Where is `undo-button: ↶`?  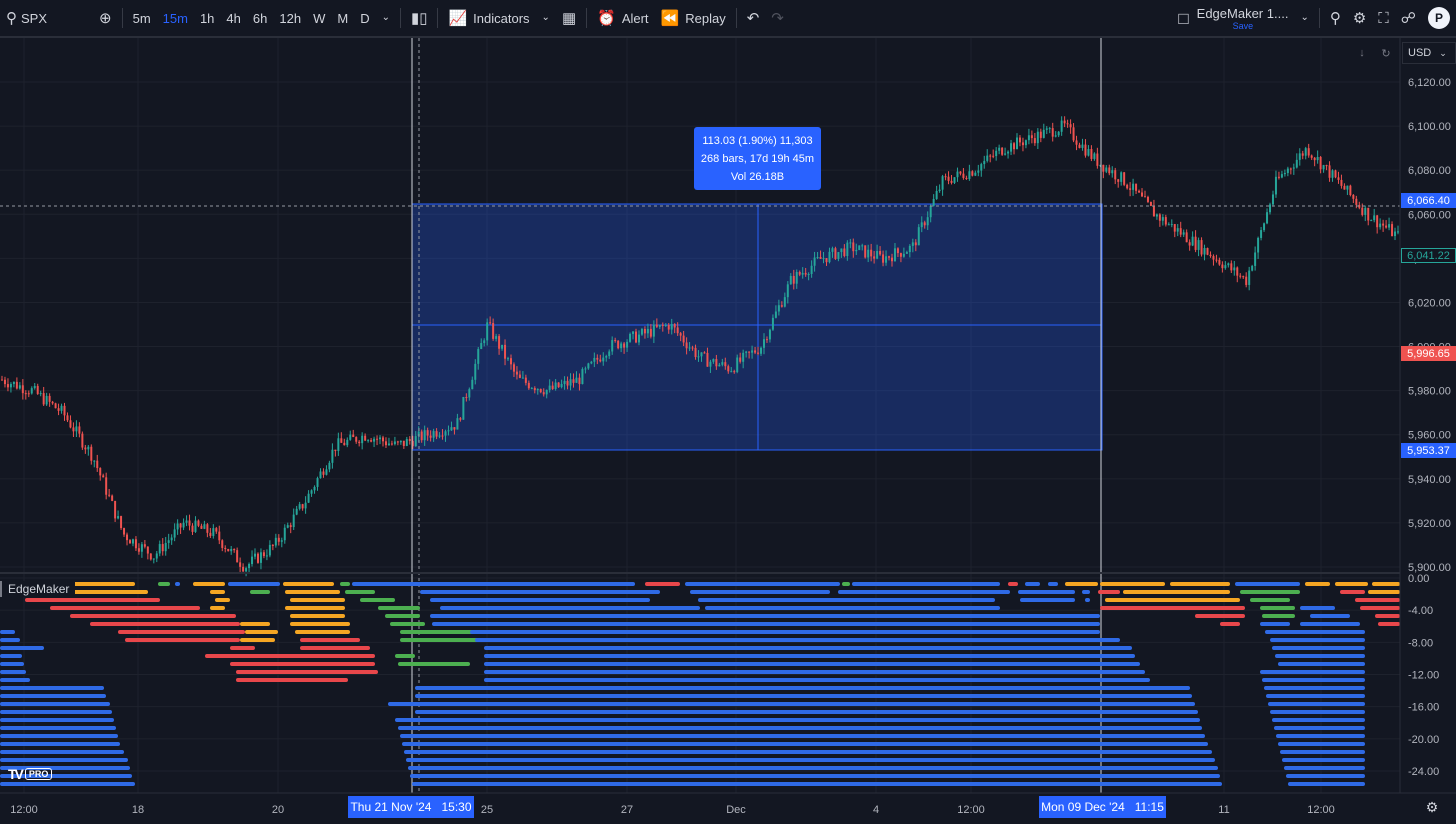
undo-button: ↶ is located at coordinates (753, 18).